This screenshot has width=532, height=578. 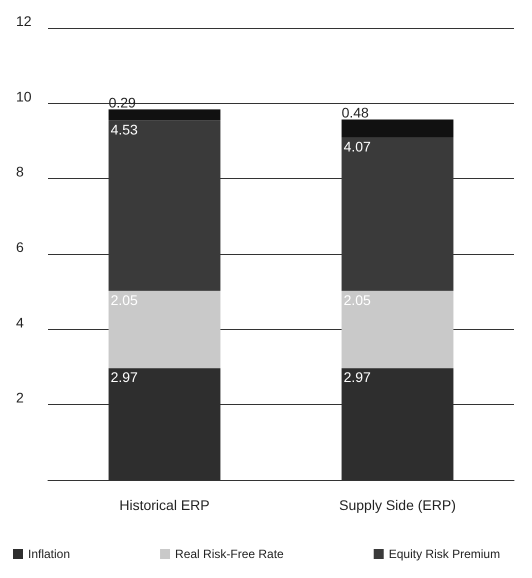 I want to click on data-label: 4.07, so click(x=358, y=146).